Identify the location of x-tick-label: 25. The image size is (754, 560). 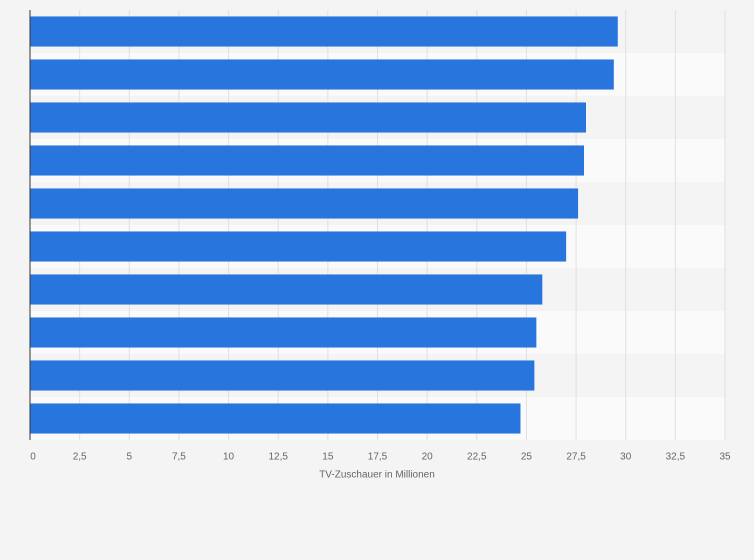
(527, 457).